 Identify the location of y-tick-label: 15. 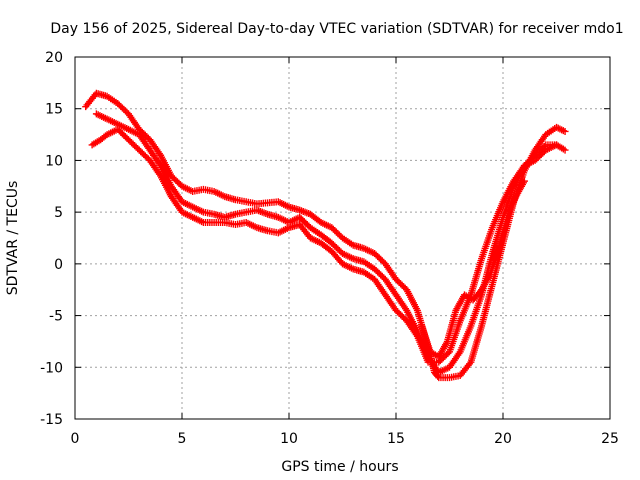
(54, 110).